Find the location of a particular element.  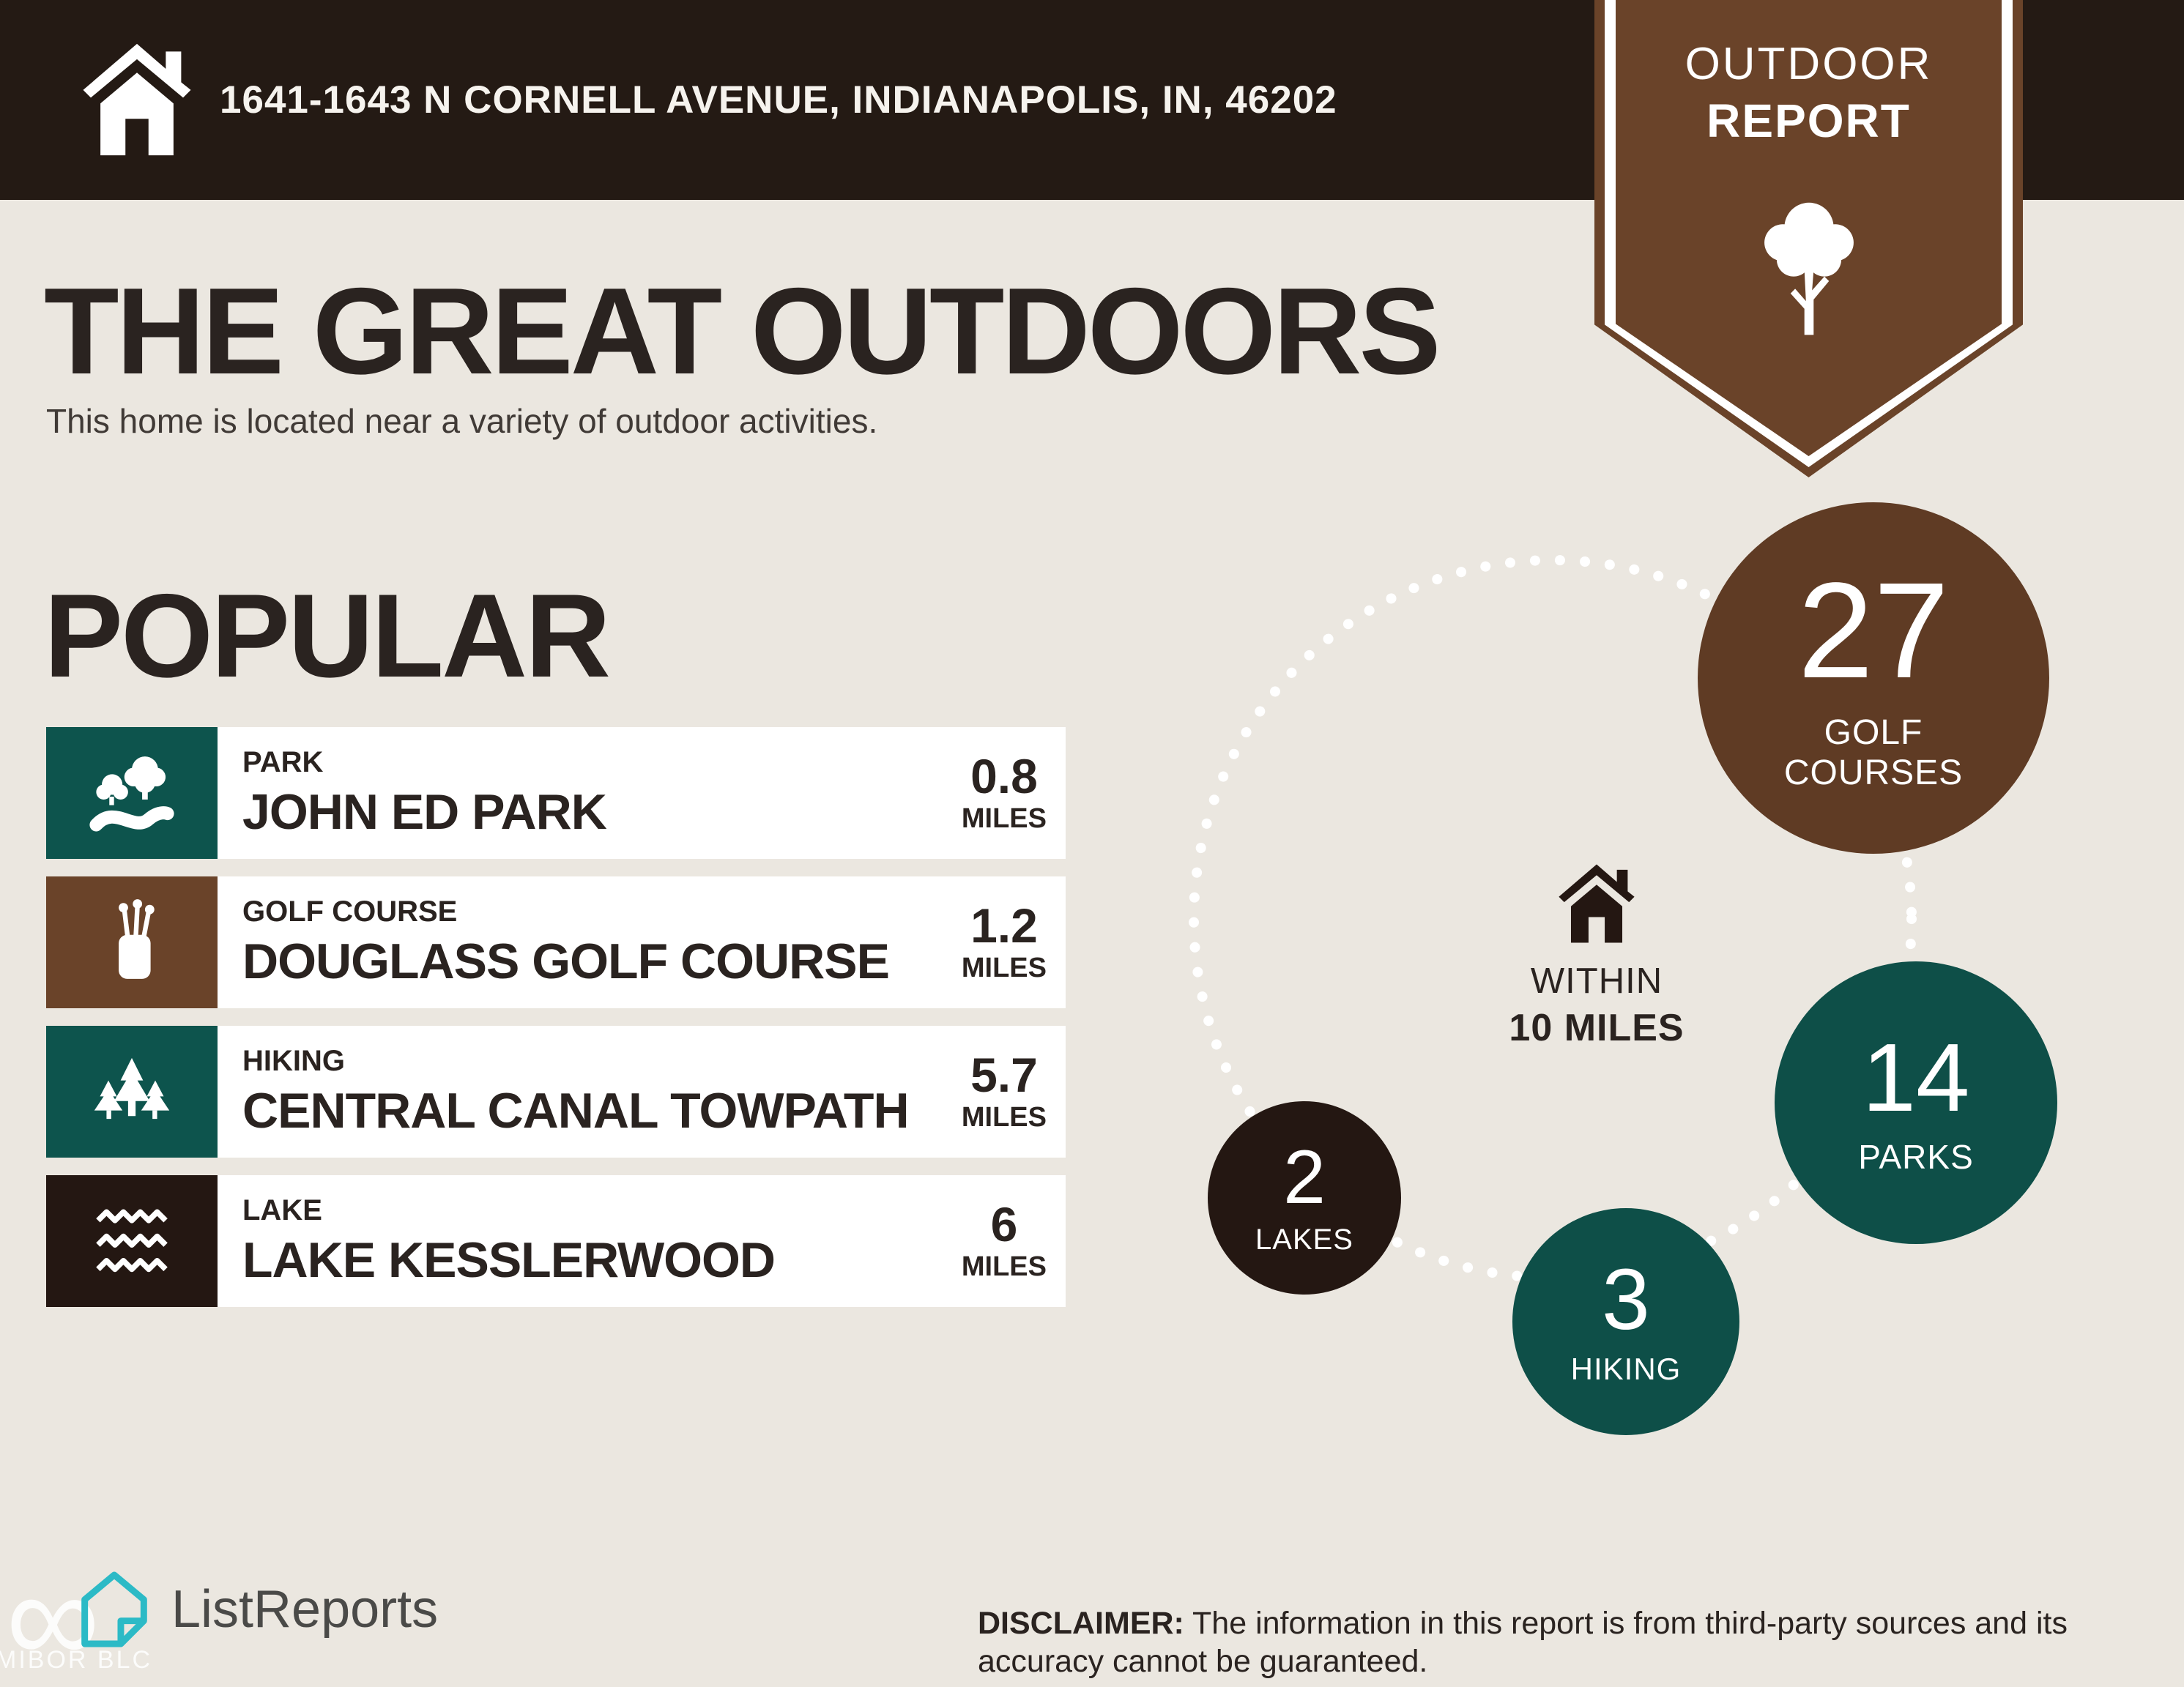

outdoor-report-badge: OUTDOOR REPORT is located at coordinates (1809, 238).